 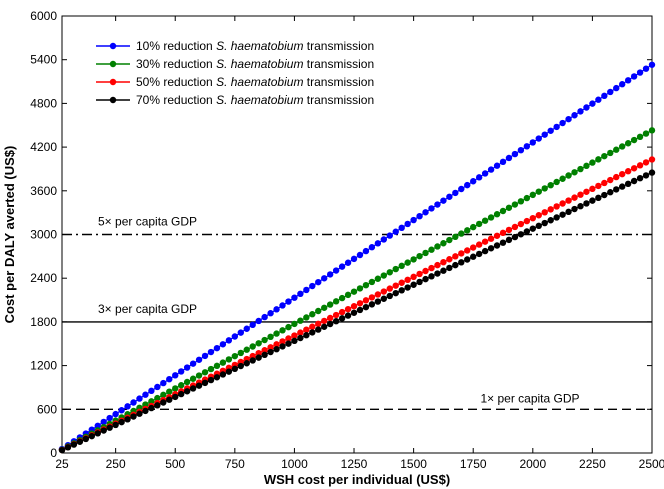 I want to click on y-tick-label: 600, so click(x=47, y=409).